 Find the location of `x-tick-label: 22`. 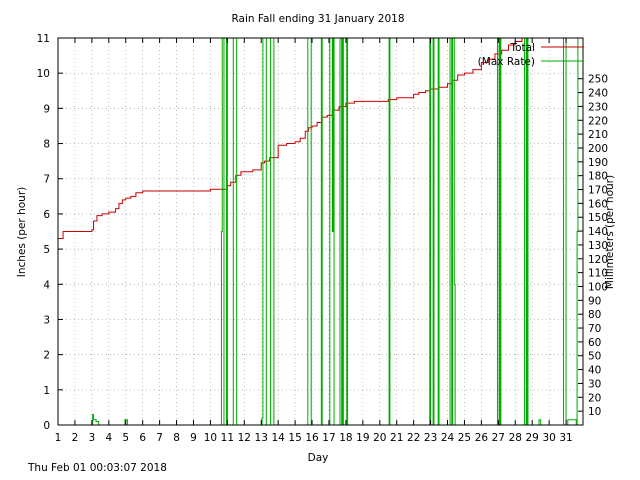

x-tick-label: 22 is located at coordinates (413, 438).